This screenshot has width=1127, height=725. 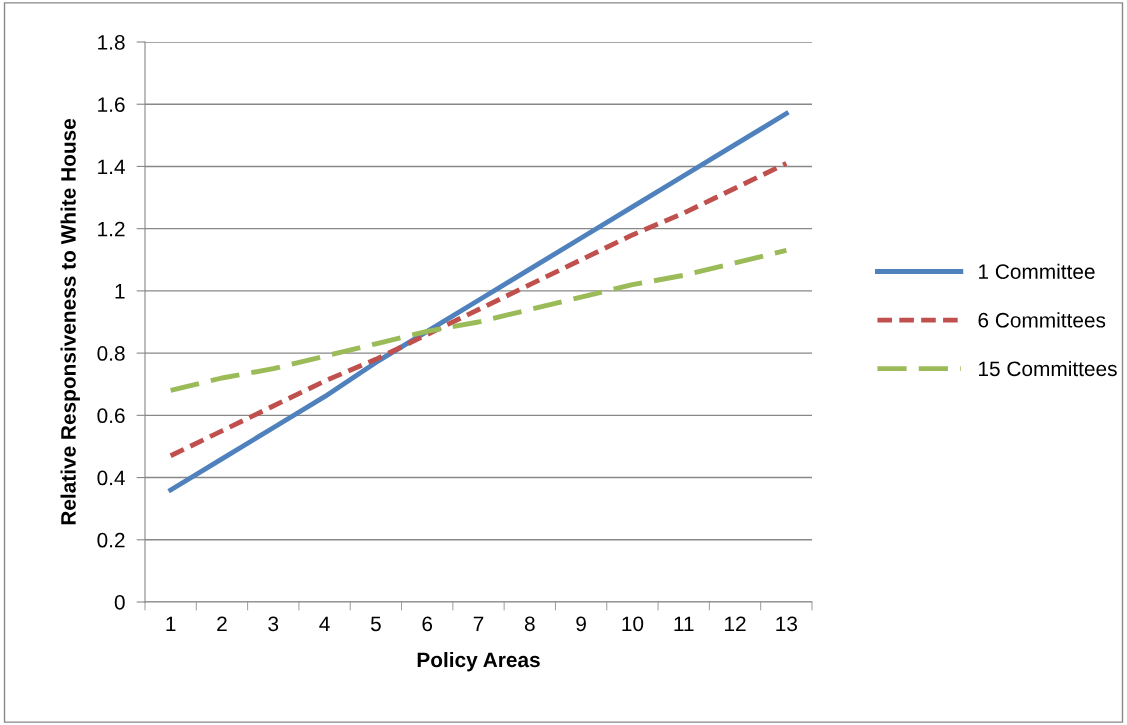 What do you see at coordinates (1037, 271) in the screenshot?
I see `legend-label: 1 Committee` at bounding box center [1037, 271].